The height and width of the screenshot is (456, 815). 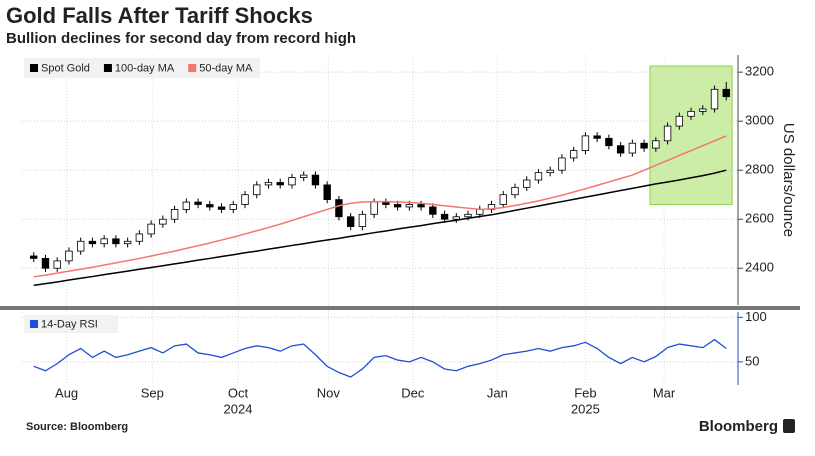 I want to click on x-tick-label: Dec, so click(x=413, y=392).